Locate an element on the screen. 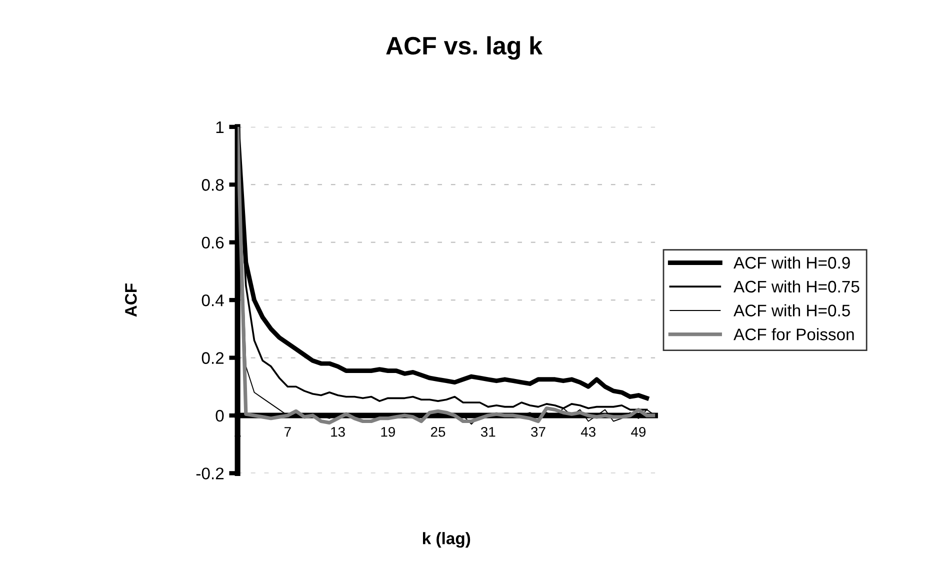 This screenshot has height=564, width=928. legend-label: ACF with H=0.5 is located at coordinates (792, 310).